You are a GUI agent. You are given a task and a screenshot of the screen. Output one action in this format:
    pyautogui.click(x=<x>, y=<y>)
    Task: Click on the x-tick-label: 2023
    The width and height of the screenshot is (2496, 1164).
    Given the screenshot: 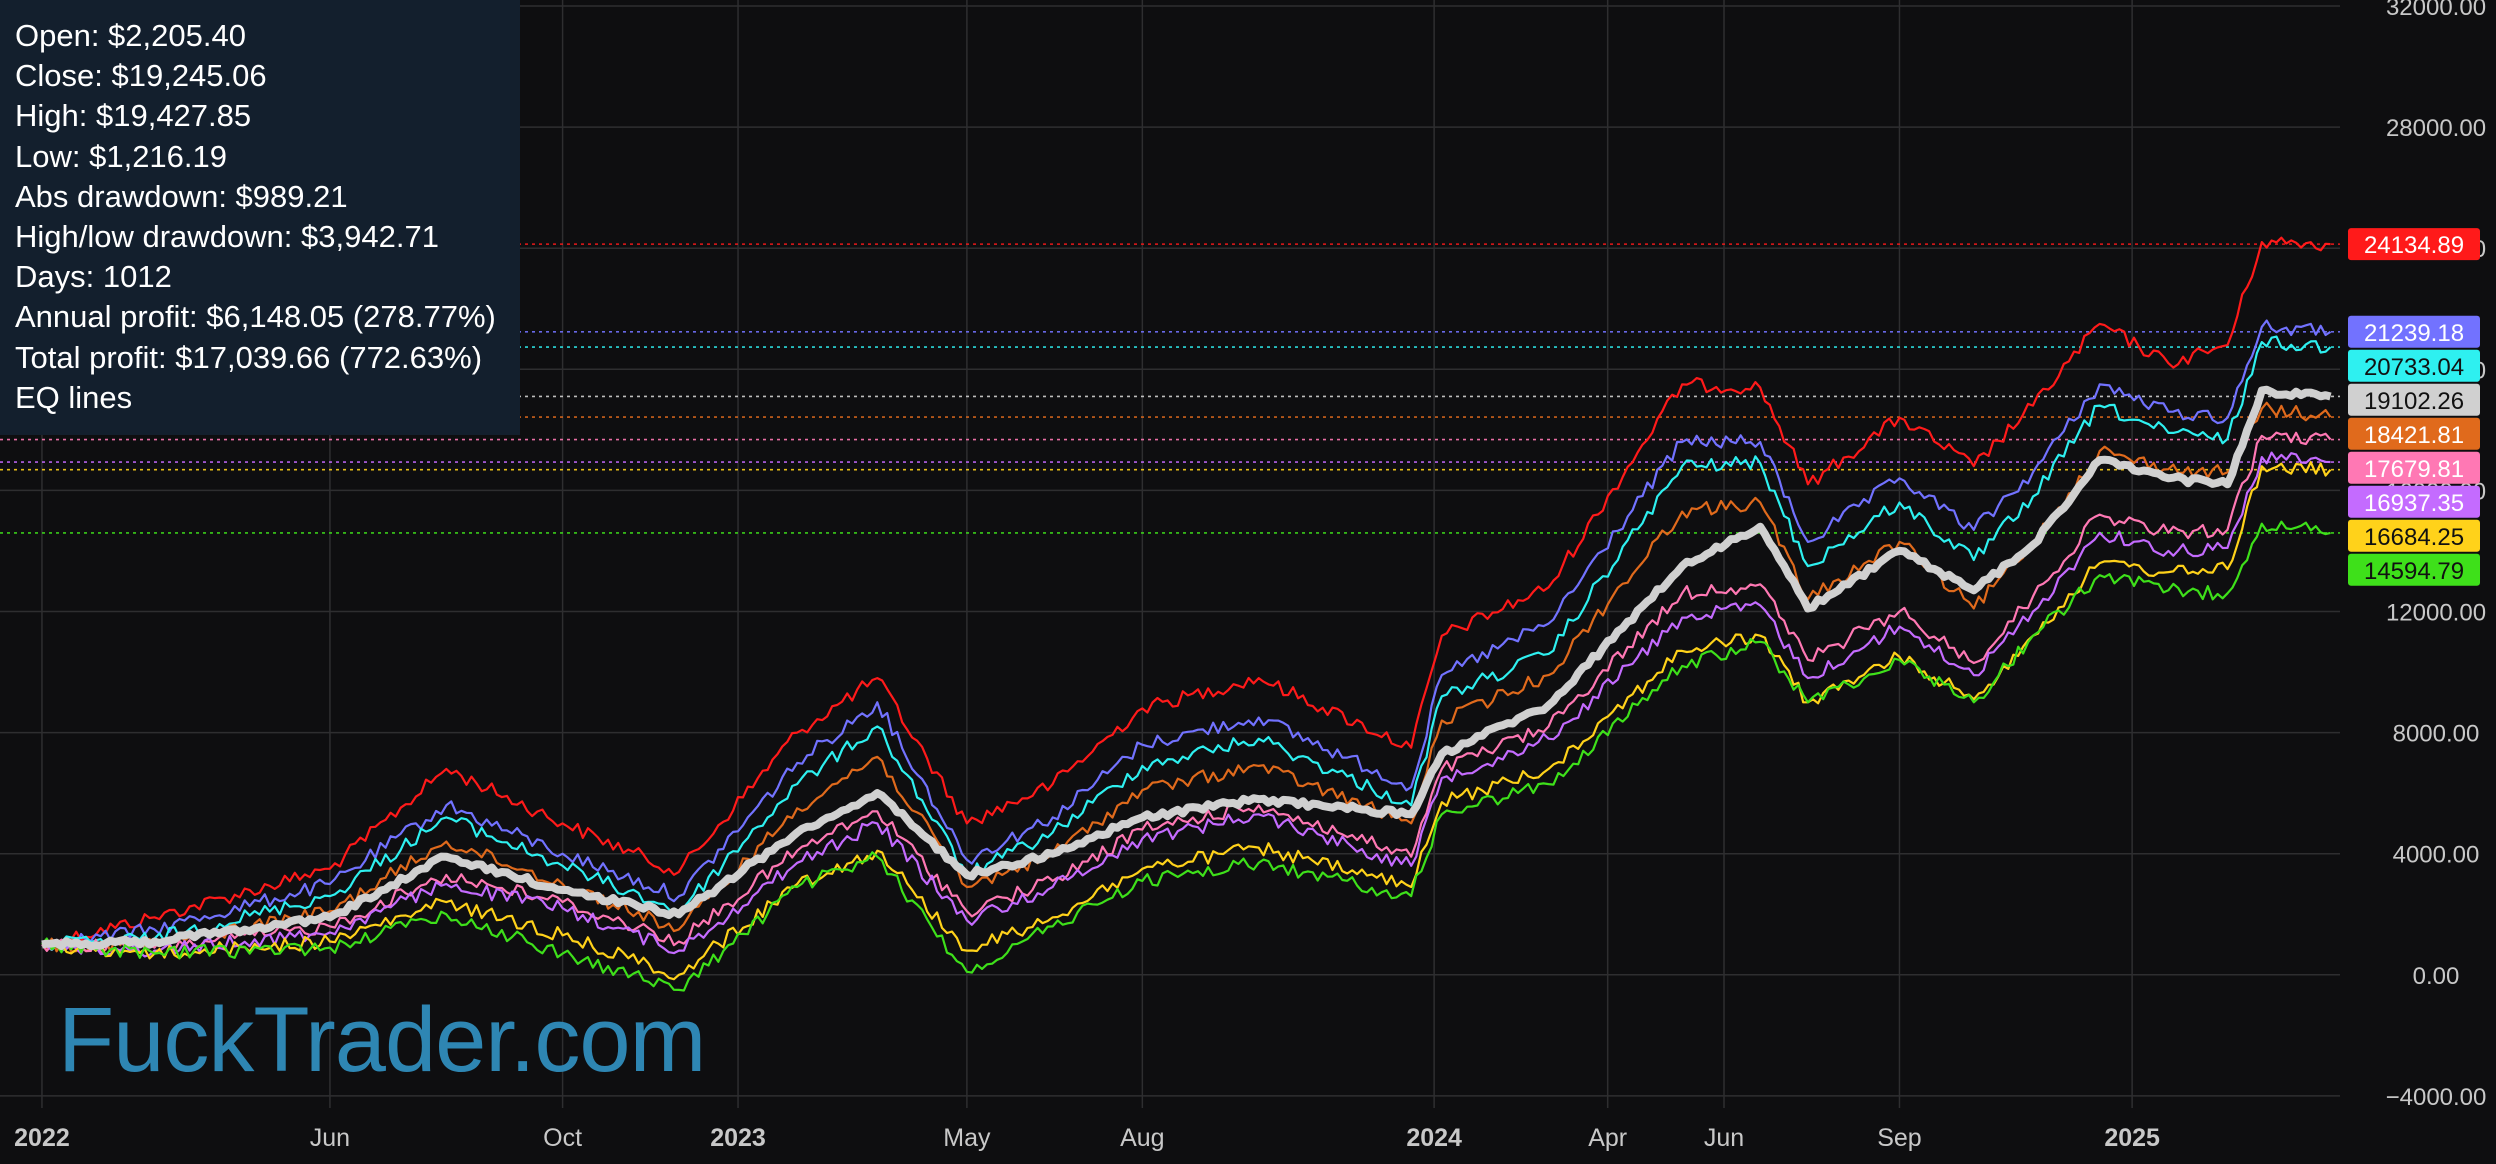 What is the action you would take?
    pyautogui.click(x=738, y=1138)
    